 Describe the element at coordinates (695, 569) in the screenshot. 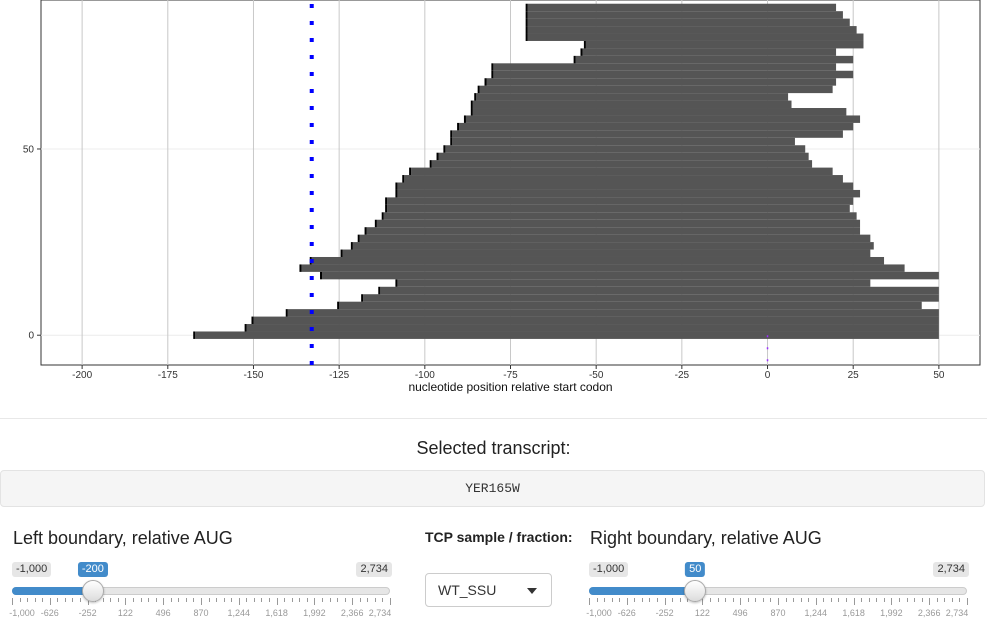

I see `right-slider-value: 50` at that location.